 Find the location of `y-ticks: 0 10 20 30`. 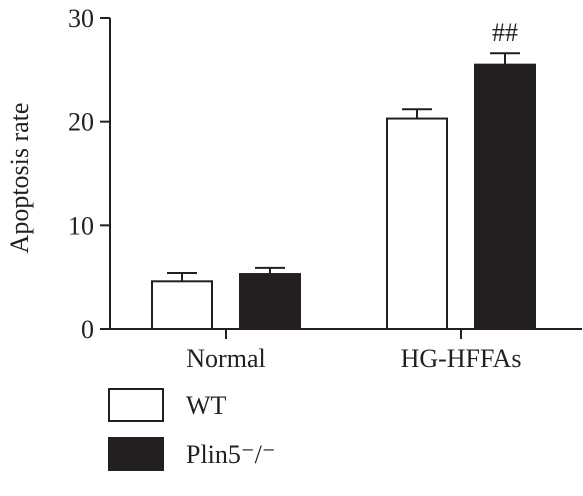

y-ticks: 0 10 20 30 is located at coordinates (89, 174).